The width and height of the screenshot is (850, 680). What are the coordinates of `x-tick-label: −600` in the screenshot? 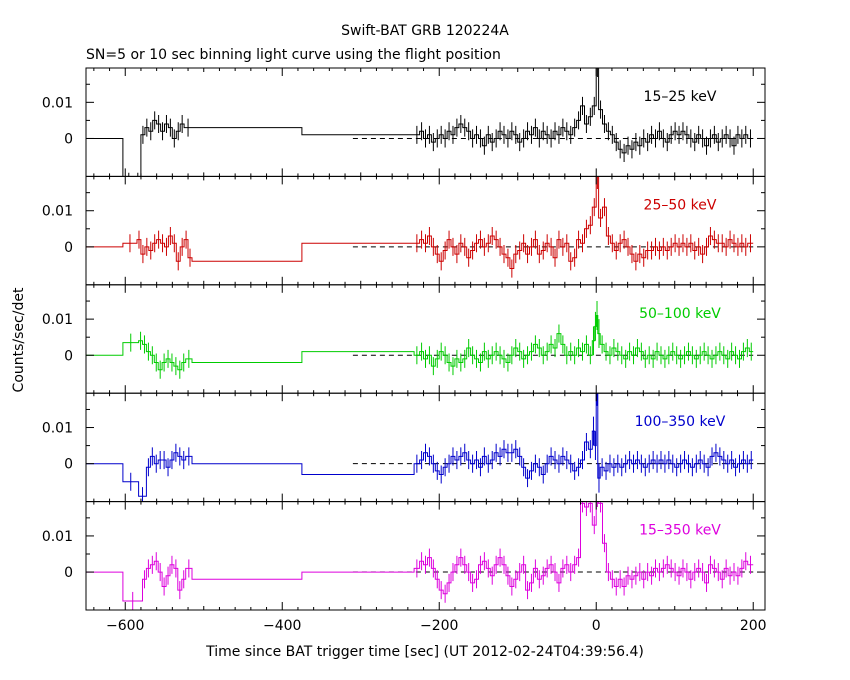 It's located at (125, 626).